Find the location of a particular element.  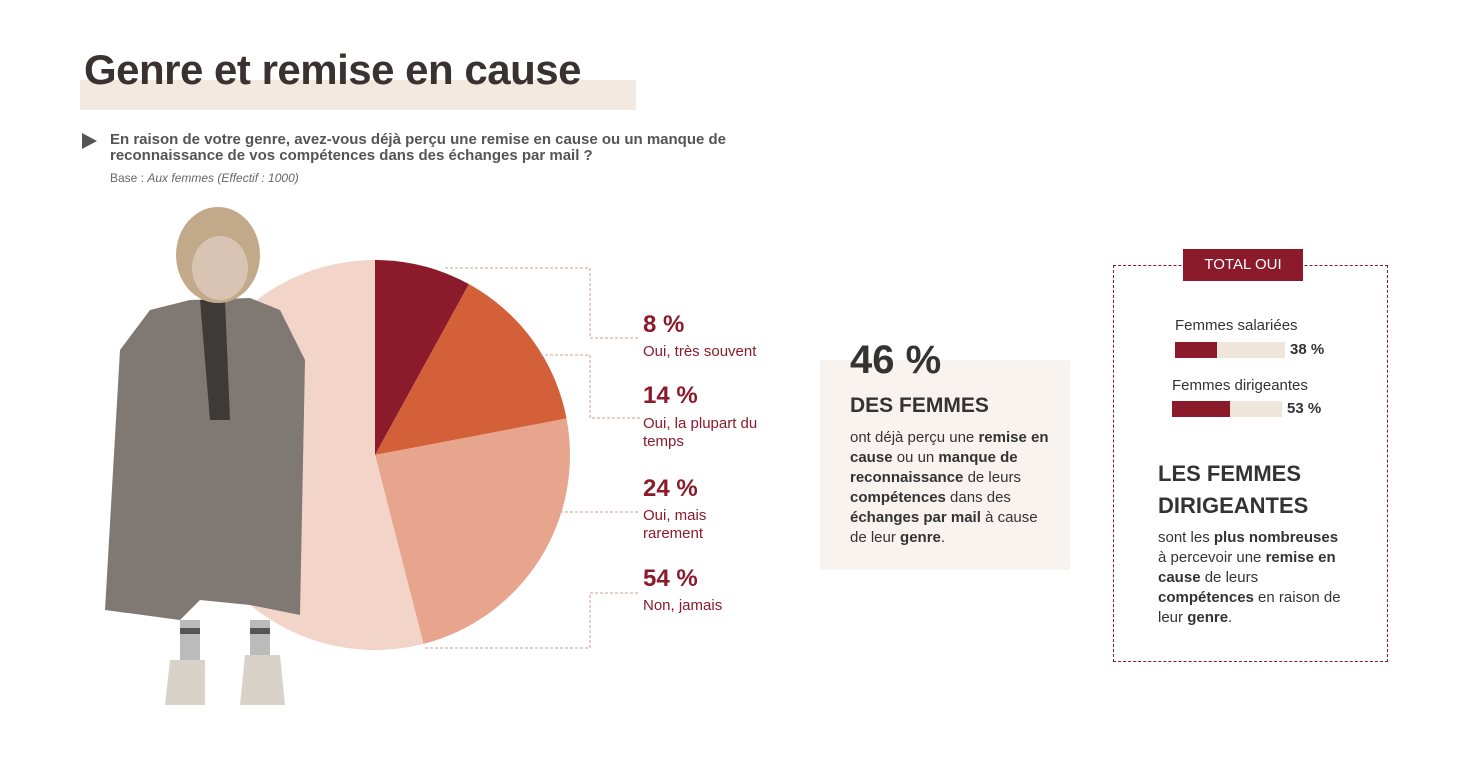

arrow-icon is located at coordinates (89, 141).